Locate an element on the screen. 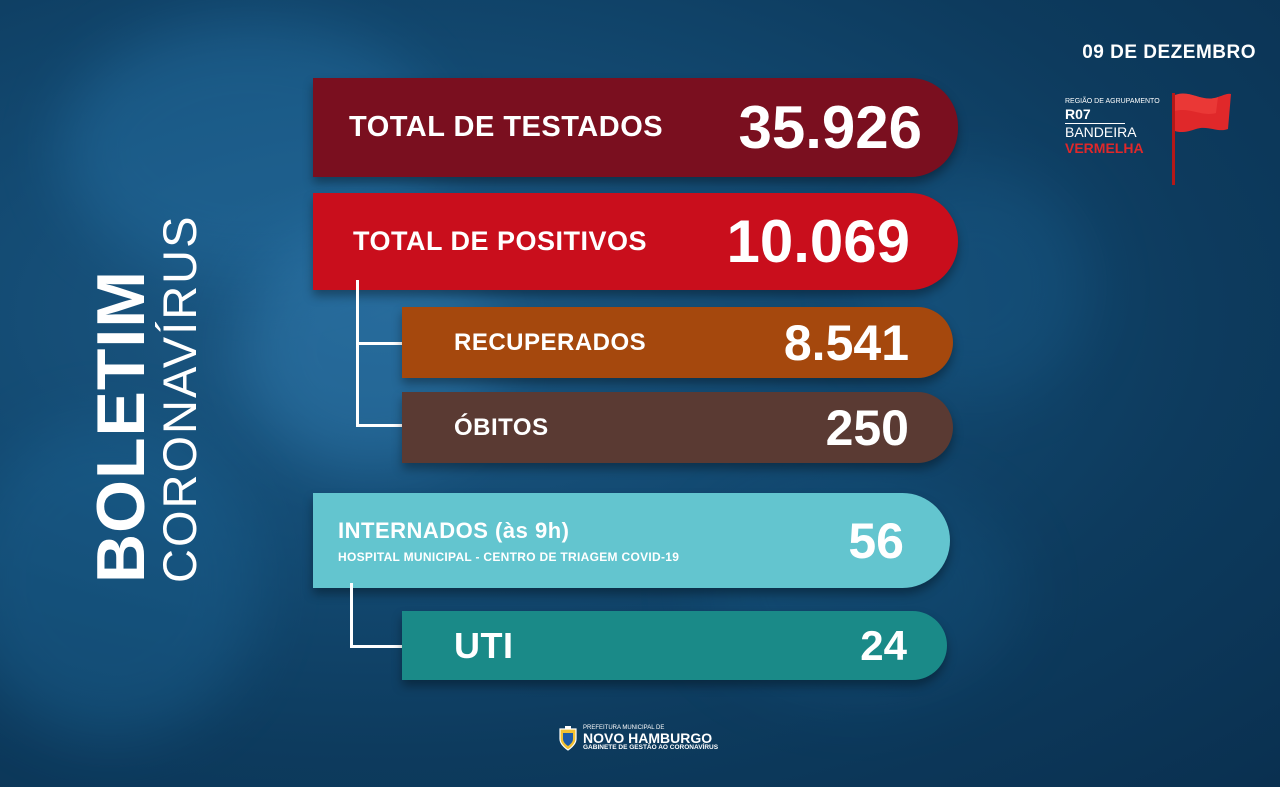  total-tested-label: TOTAL DE TESTADOS is located at coordinates (506, 127).